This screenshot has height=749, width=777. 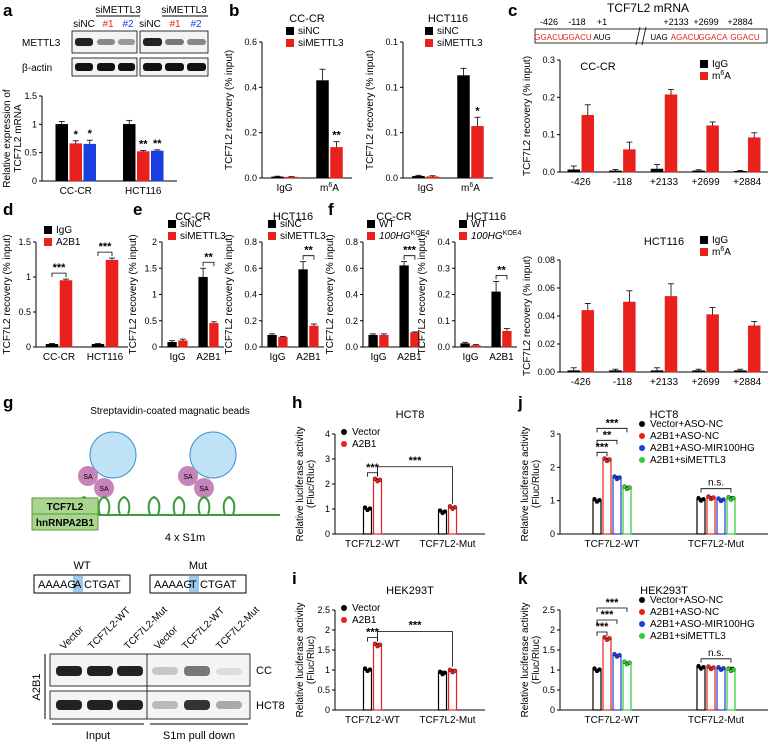 What do you see at coordinates (270, 706) in the screenshot?
I see `blot-g-row-hct8: HCT8` at bounding box center [270, 706].